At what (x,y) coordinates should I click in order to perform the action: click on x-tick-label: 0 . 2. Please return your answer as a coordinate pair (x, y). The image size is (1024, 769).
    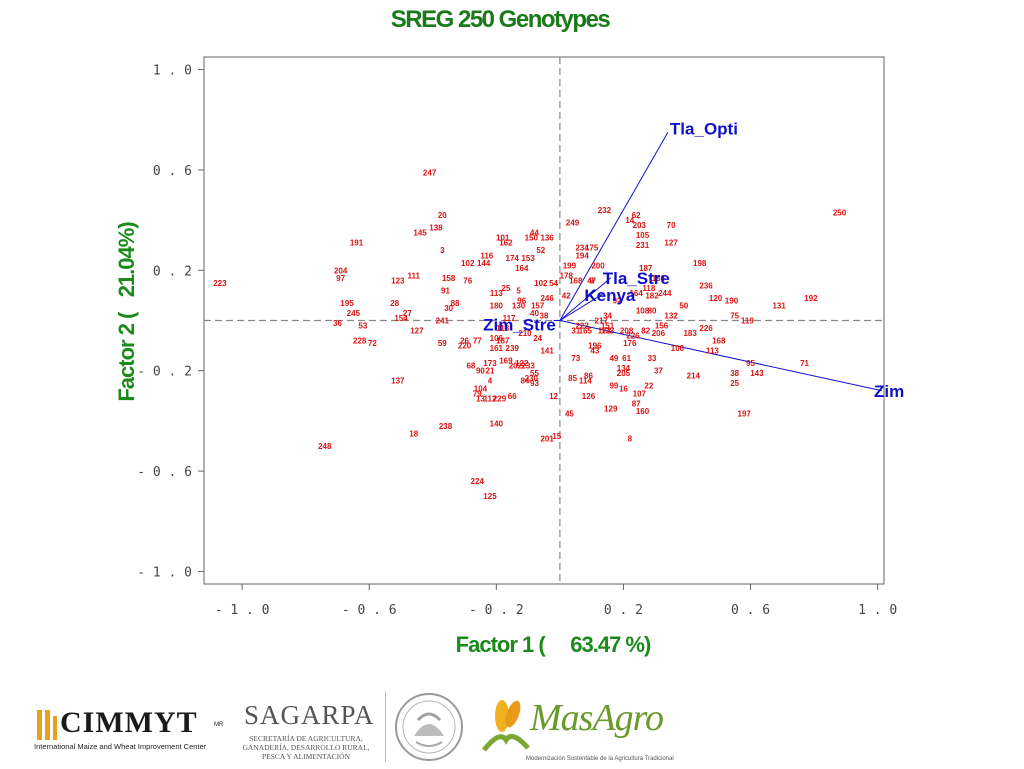
    Looking at the image, I should click on (623, 610).